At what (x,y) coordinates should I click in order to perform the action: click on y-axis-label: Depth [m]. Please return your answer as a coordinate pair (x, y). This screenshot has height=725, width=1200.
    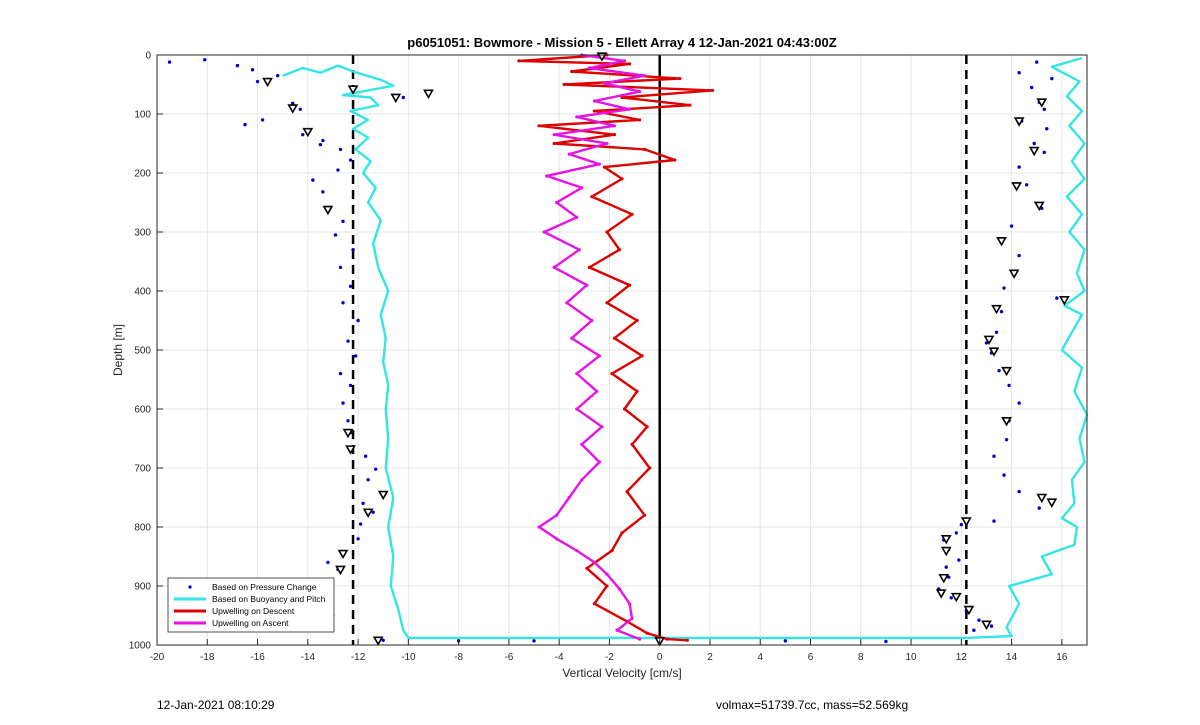
    Looking at the image, I should click on (118, 350).